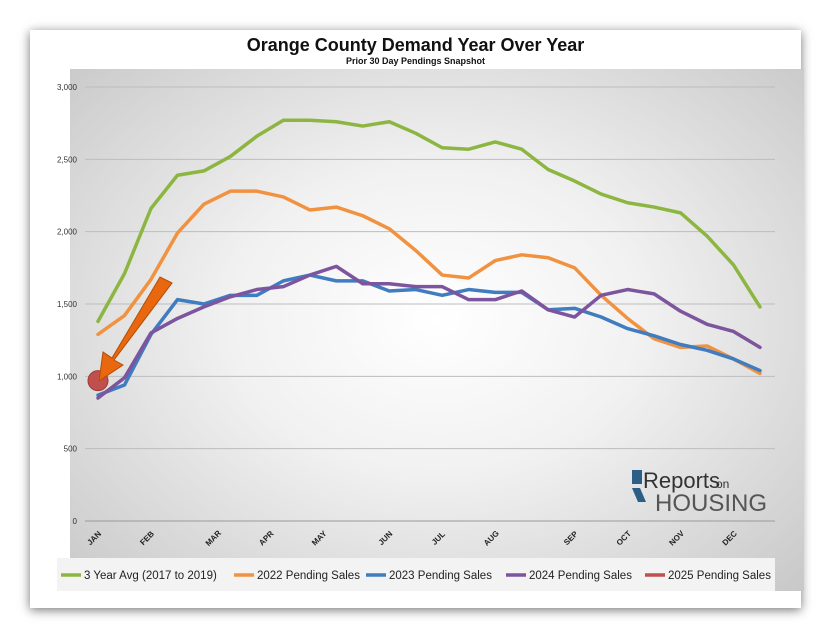  Describe the element at coordinates (438, 538) in the screenshot. I see `x-tick-label-jul: JUL` at that location.